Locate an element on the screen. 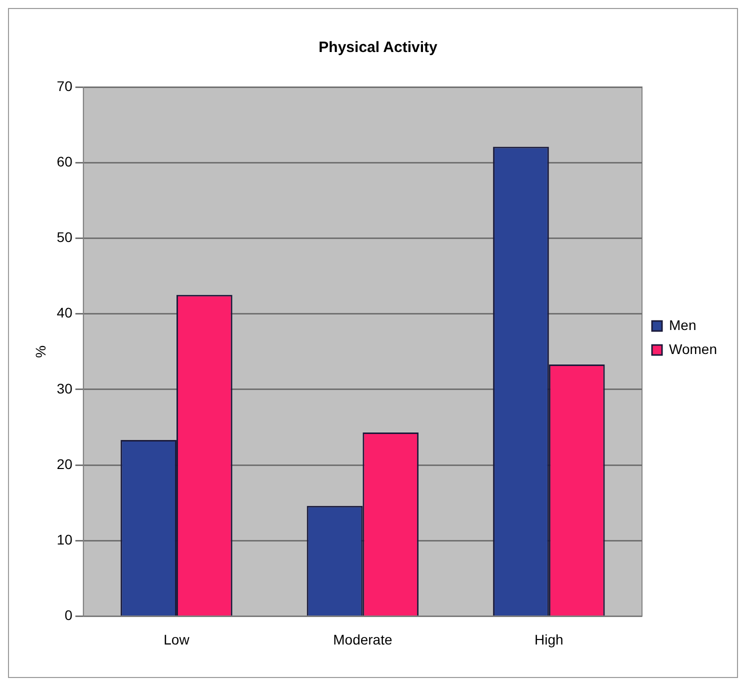 The width and height of the screenshot is (746, 688). x-tick-label: Low is located at coordinates (177, 639).